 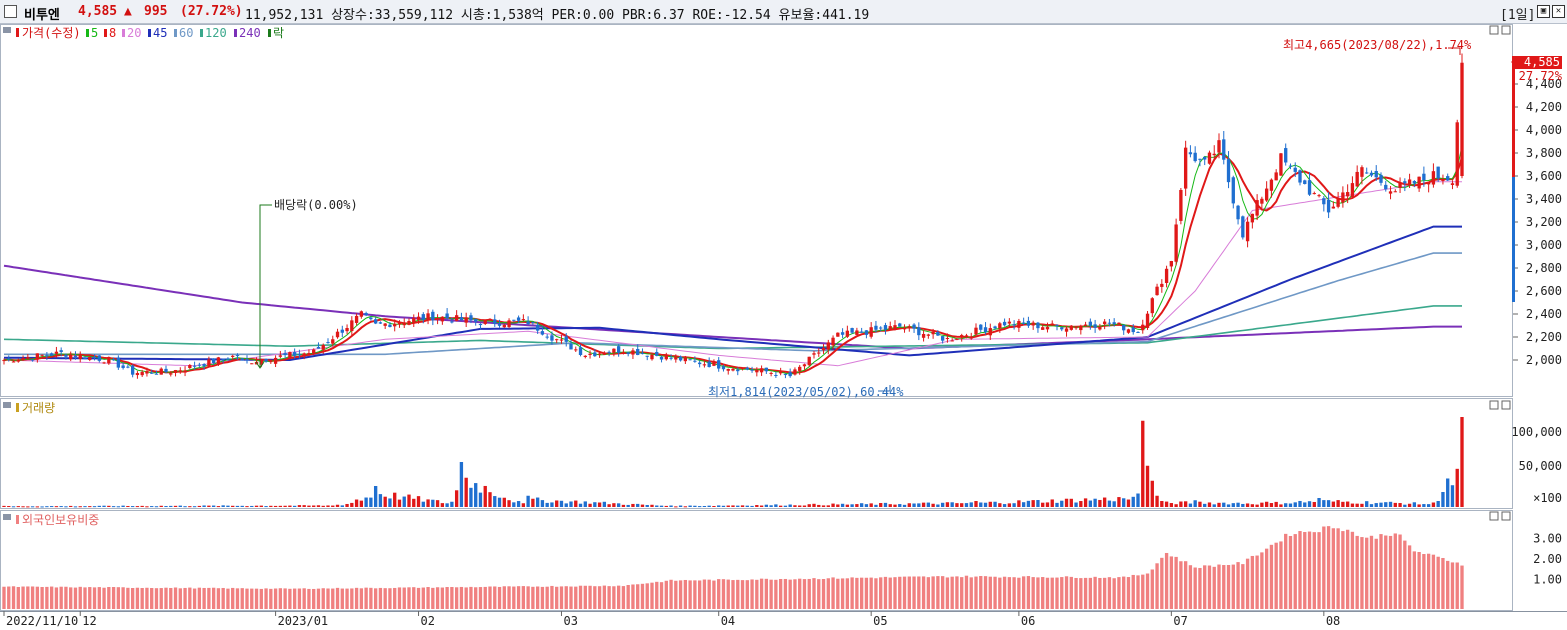 I want to click on legend-ma-label: 240, so click(x=250, y=33).